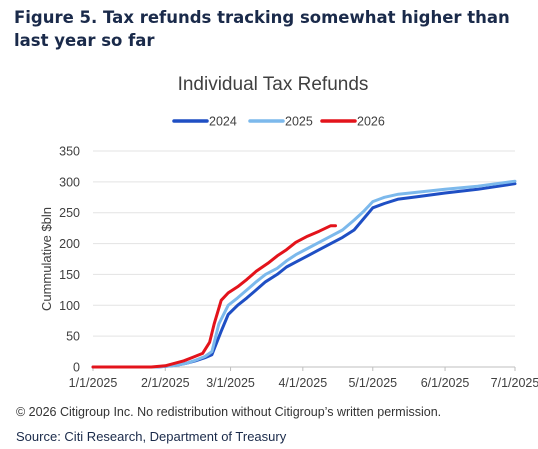  I want to click on y-axis-ticks: 0 50 100 150 200 250 300 350, so click(69, 260).